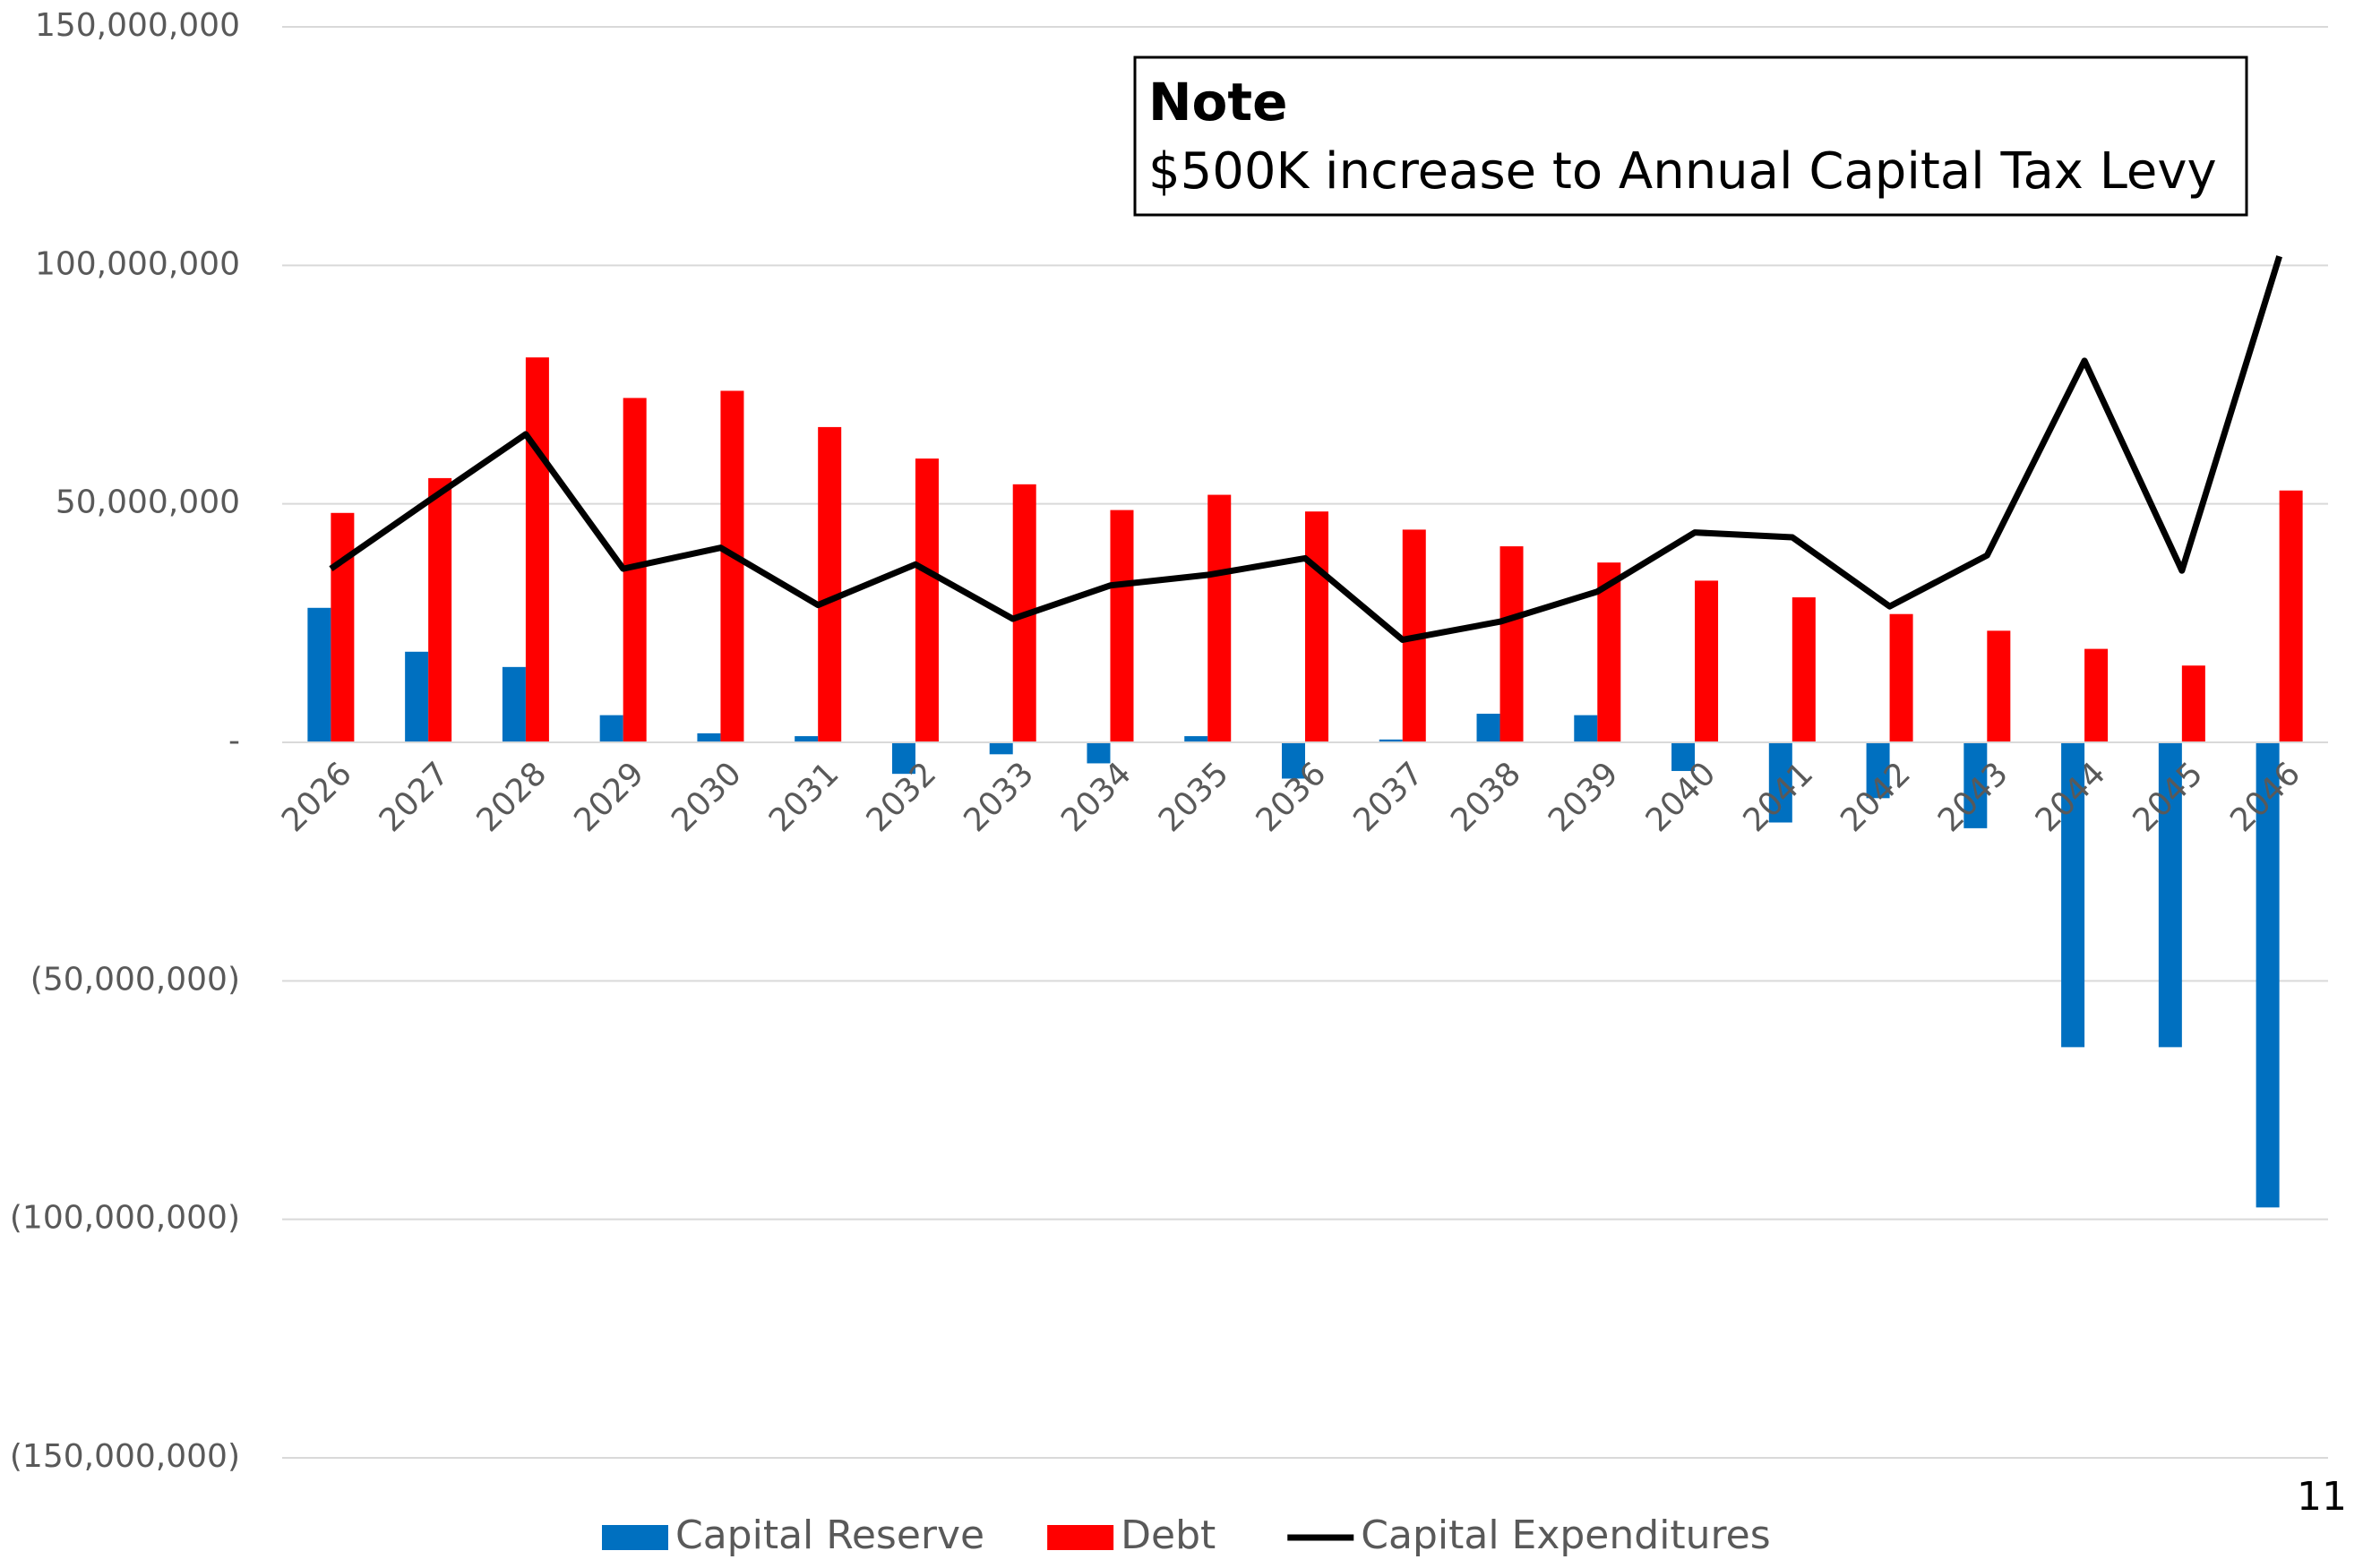 The width and height of the screenshot is (2363, 1568). Describe the element at coordinates (999, 797) in the screenshot. I see `x-tick-label: 2033` at that location.